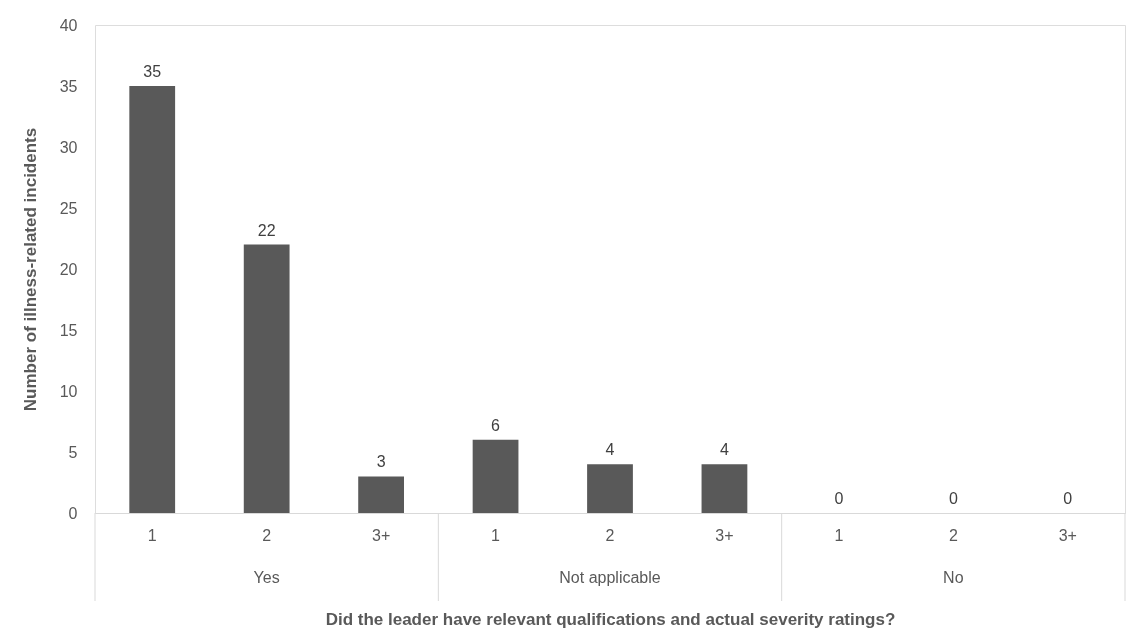 This screenshot has width=1129, height=630. I want to click on data-label: 22, so click(266, 230).